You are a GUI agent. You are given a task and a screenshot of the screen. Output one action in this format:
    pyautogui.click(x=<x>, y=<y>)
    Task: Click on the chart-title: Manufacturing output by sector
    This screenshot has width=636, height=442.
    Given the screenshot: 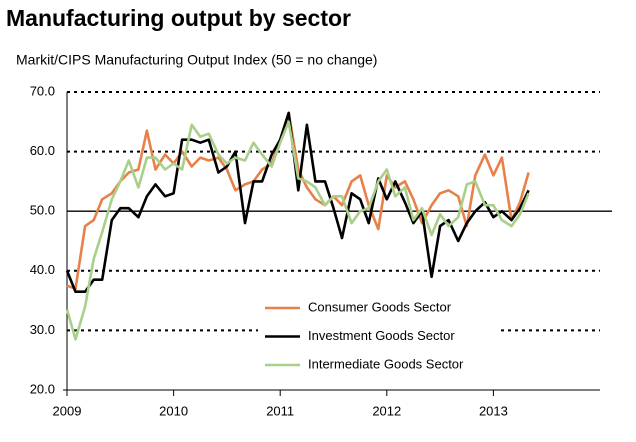 What is the action you would take?
    pyautogui.click(x=178, y=18)
    